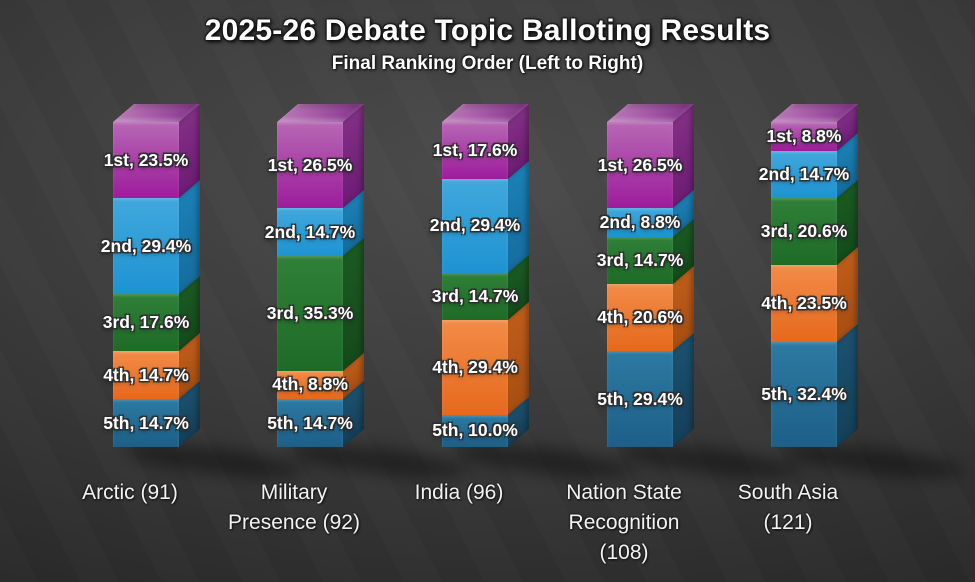 The height and width of the screenshot is (582, 975). I want to click on bar-segment-label: 3rd, 17.6%, so click(146, 322).